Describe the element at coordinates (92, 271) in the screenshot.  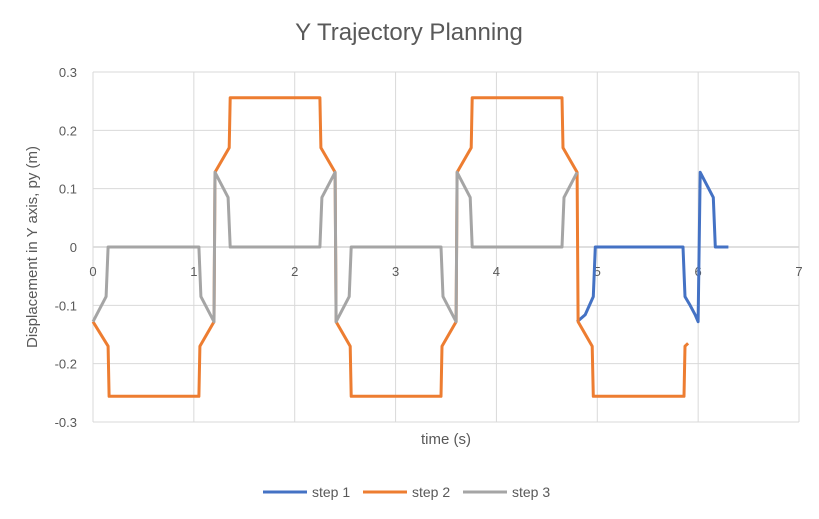
I see `x-tick-label: 0` at that location.